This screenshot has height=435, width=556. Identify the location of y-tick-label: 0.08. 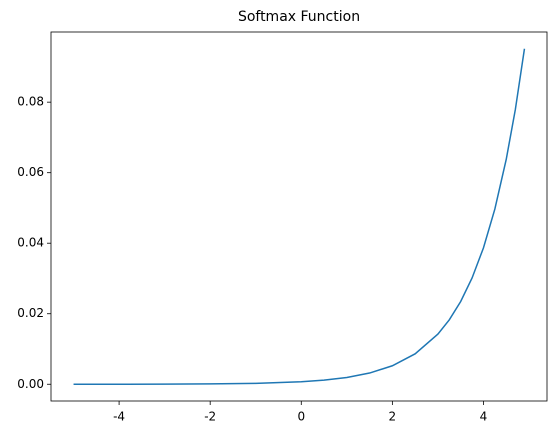
(30, 102).